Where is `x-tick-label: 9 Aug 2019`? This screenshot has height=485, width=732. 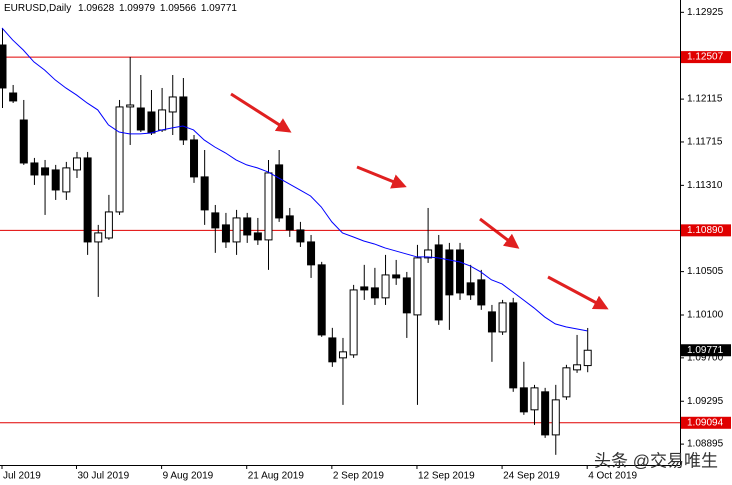
x-tick-label: 9 Aug 2019 is located at coordinates (188, 476).